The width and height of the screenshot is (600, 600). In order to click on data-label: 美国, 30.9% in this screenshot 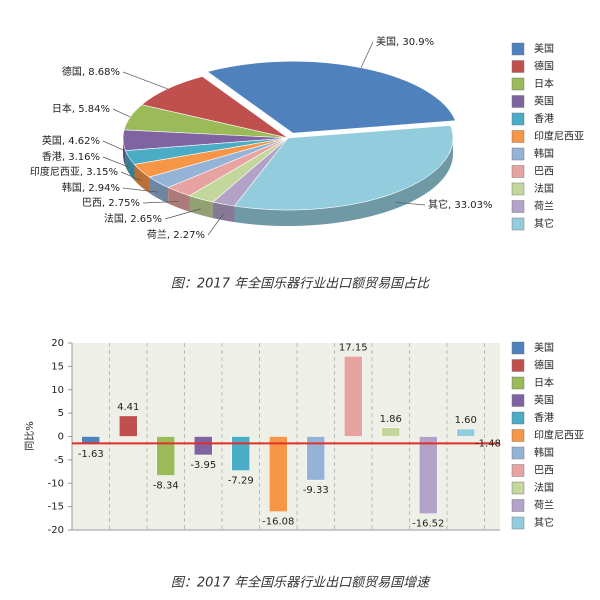, I will do `click(405, 41)`.